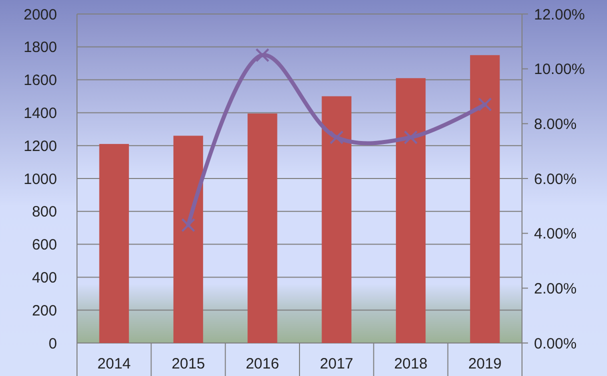 This screenshot has width=607, height=376. I want to click on y-tick-label: 1200, so click(40, 146).